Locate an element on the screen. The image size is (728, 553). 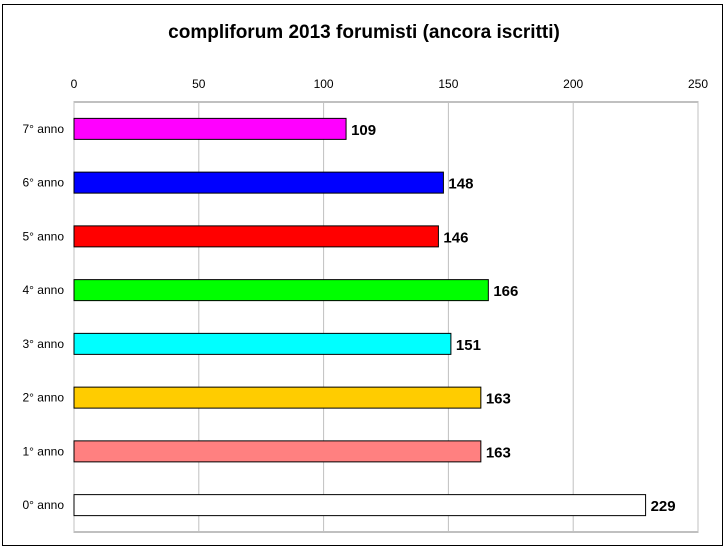
data-label: 166 is located at coordinates (505, 291).